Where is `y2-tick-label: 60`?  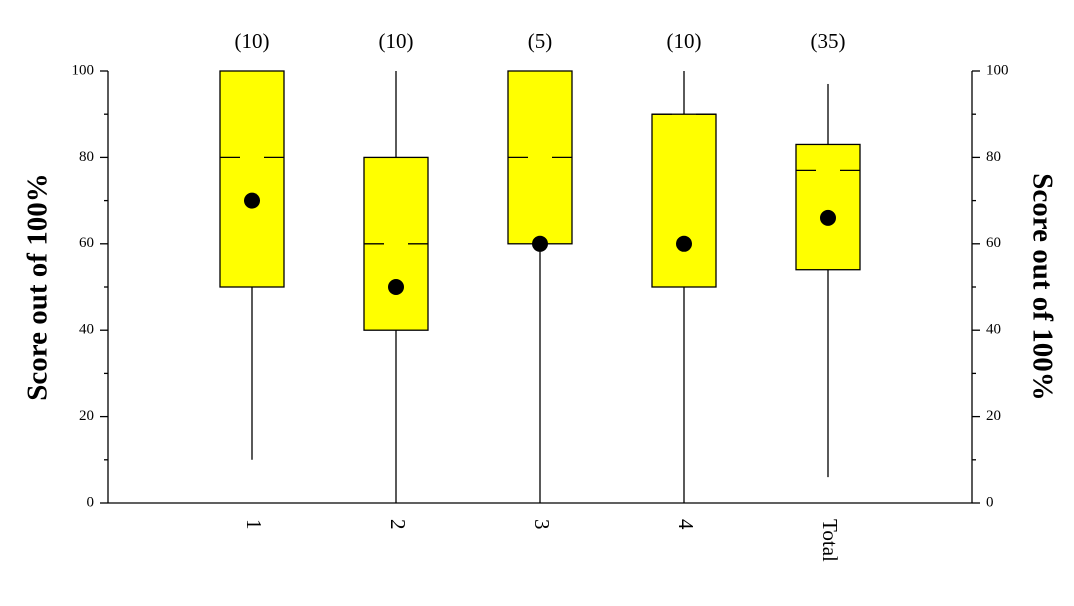
y2-tick-label: 60 is located at coordinates (993, 243).